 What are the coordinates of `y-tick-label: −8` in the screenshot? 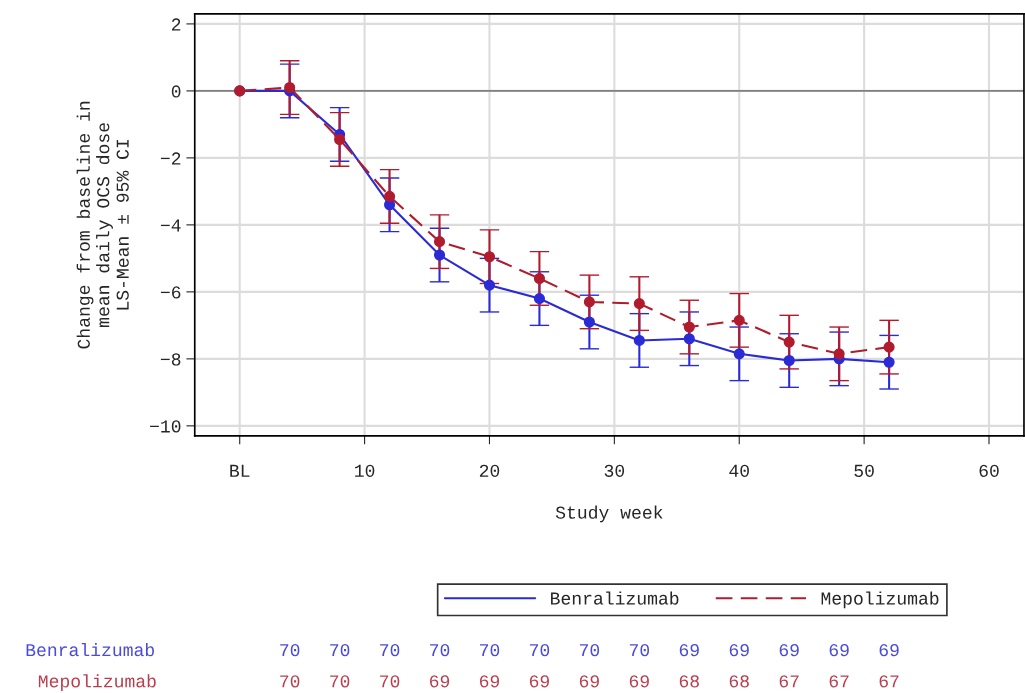 It's located at (170, 359).